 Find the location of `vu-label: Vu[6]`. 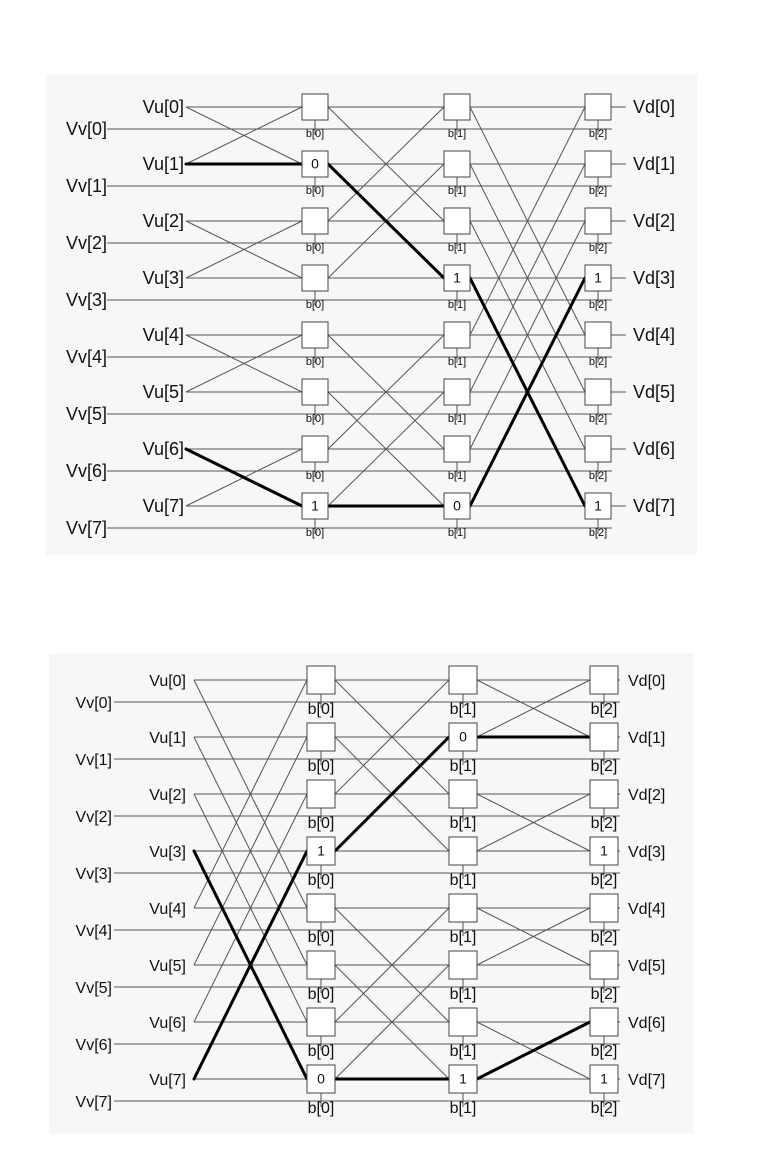

vu-label: Vu[6] is located at coordinates (163, 449).